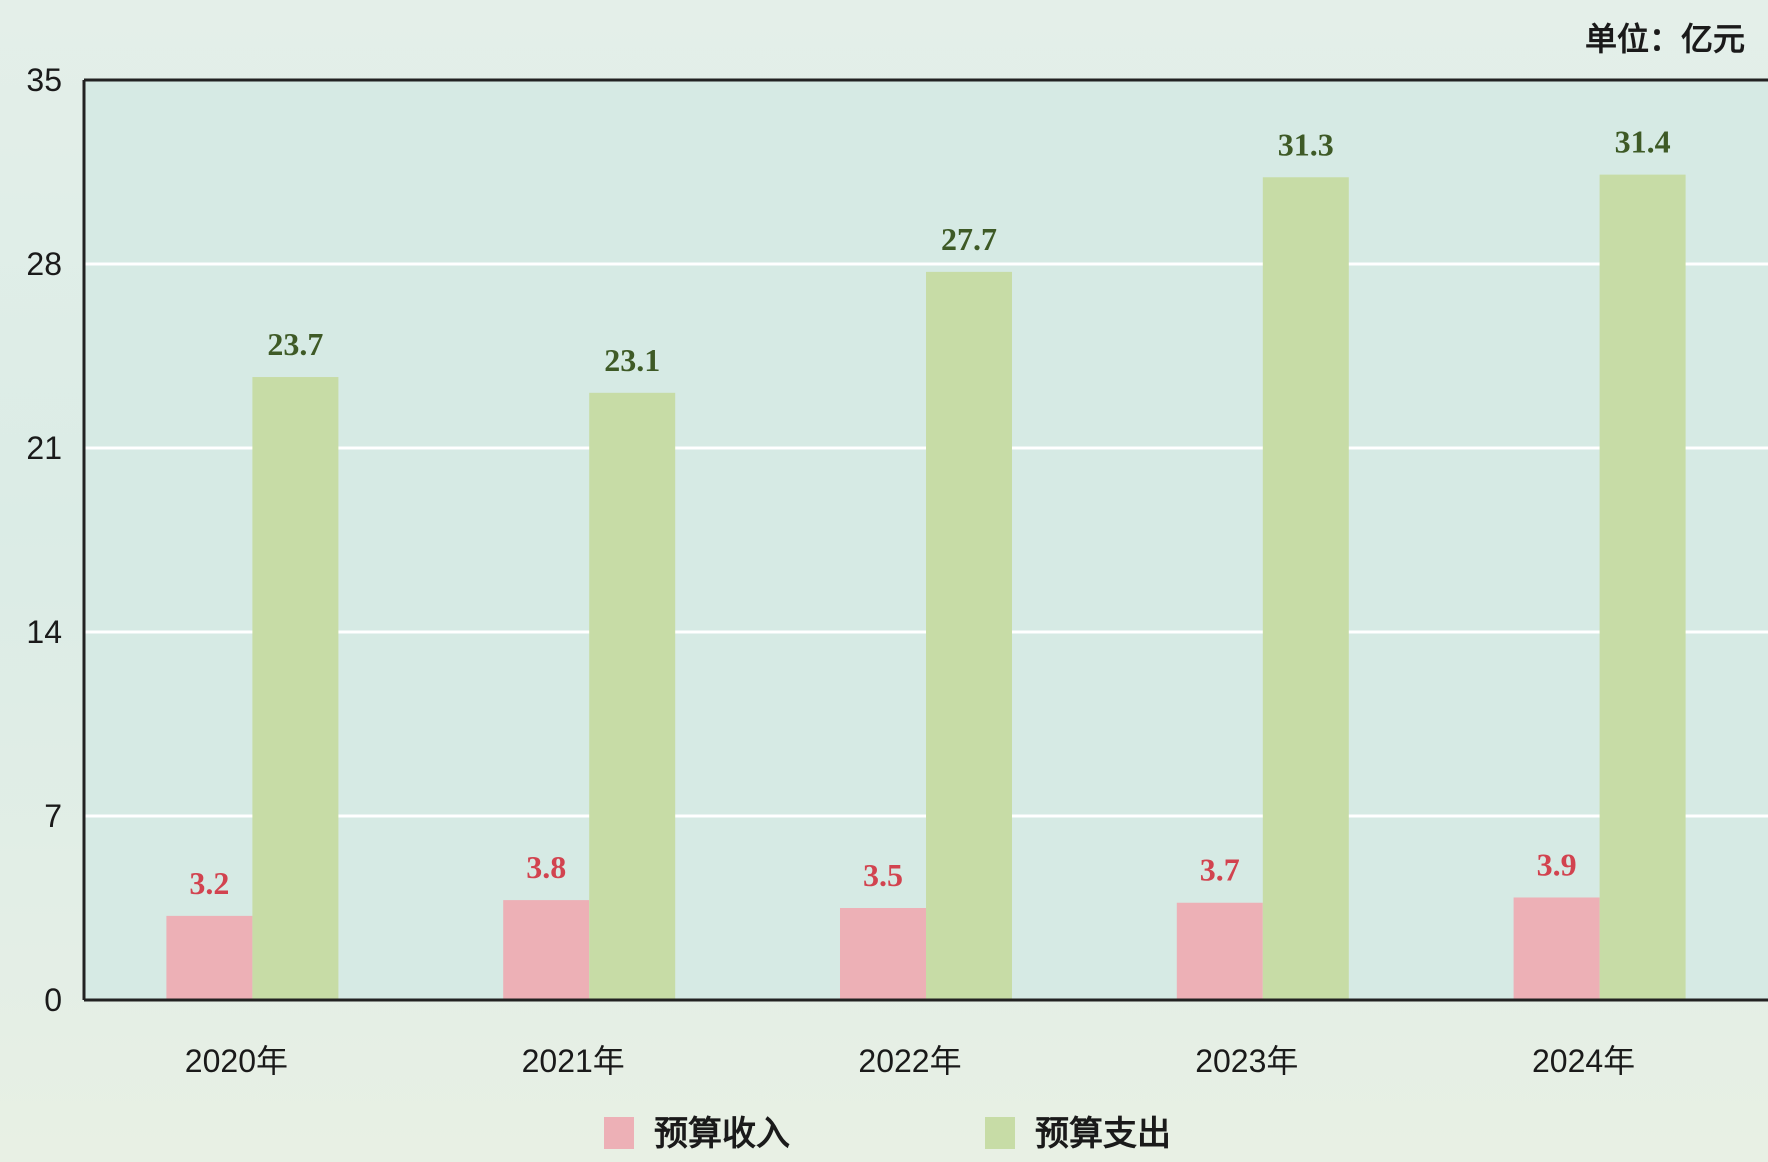 This screenshot has width=1768, height=1162. Describe the element at coordinates (53, 1000) in the screenshot. I see `y-tick-label: 0` at that location.